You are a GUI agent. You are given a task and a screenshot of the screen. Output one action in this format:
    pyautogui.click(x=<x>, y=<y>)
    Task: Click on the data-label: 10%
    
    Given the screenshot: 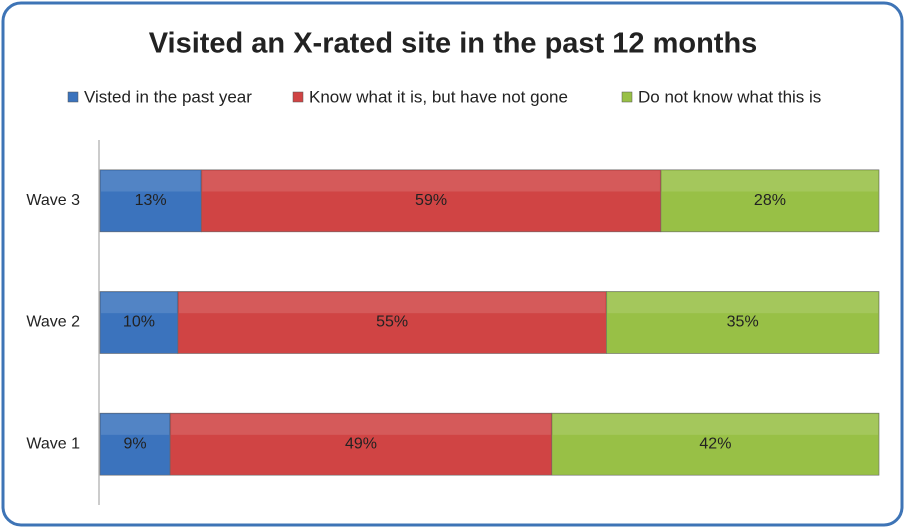 What is the action you would take?
    pyautogui.click(x=139, y=322)
    